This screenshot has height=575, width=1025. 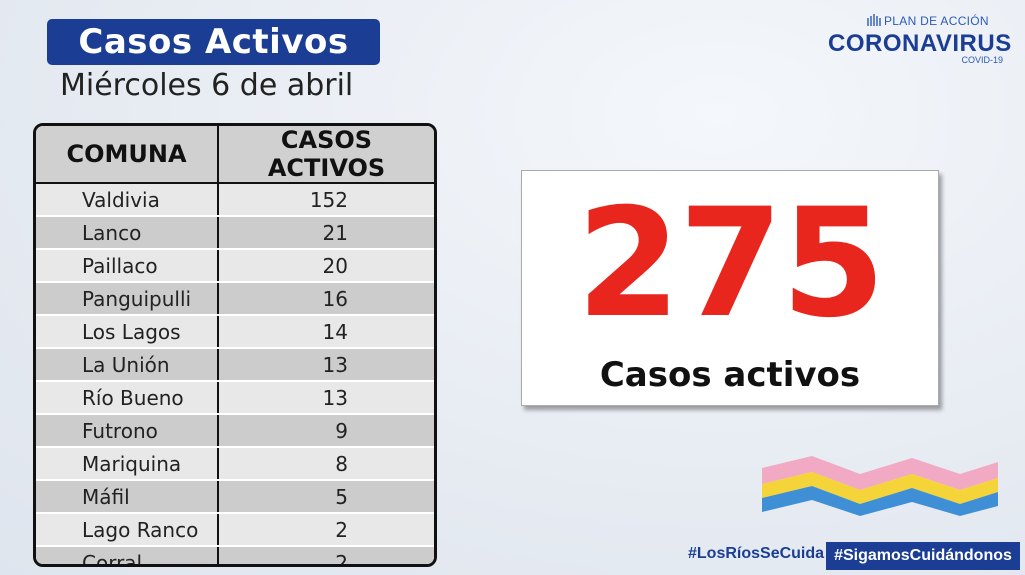 What do you see at coordinates (326, 155) in the screenshot?
I see `column-header-casos: CASOS ACTIVOS` at bounding box center [326, 155].